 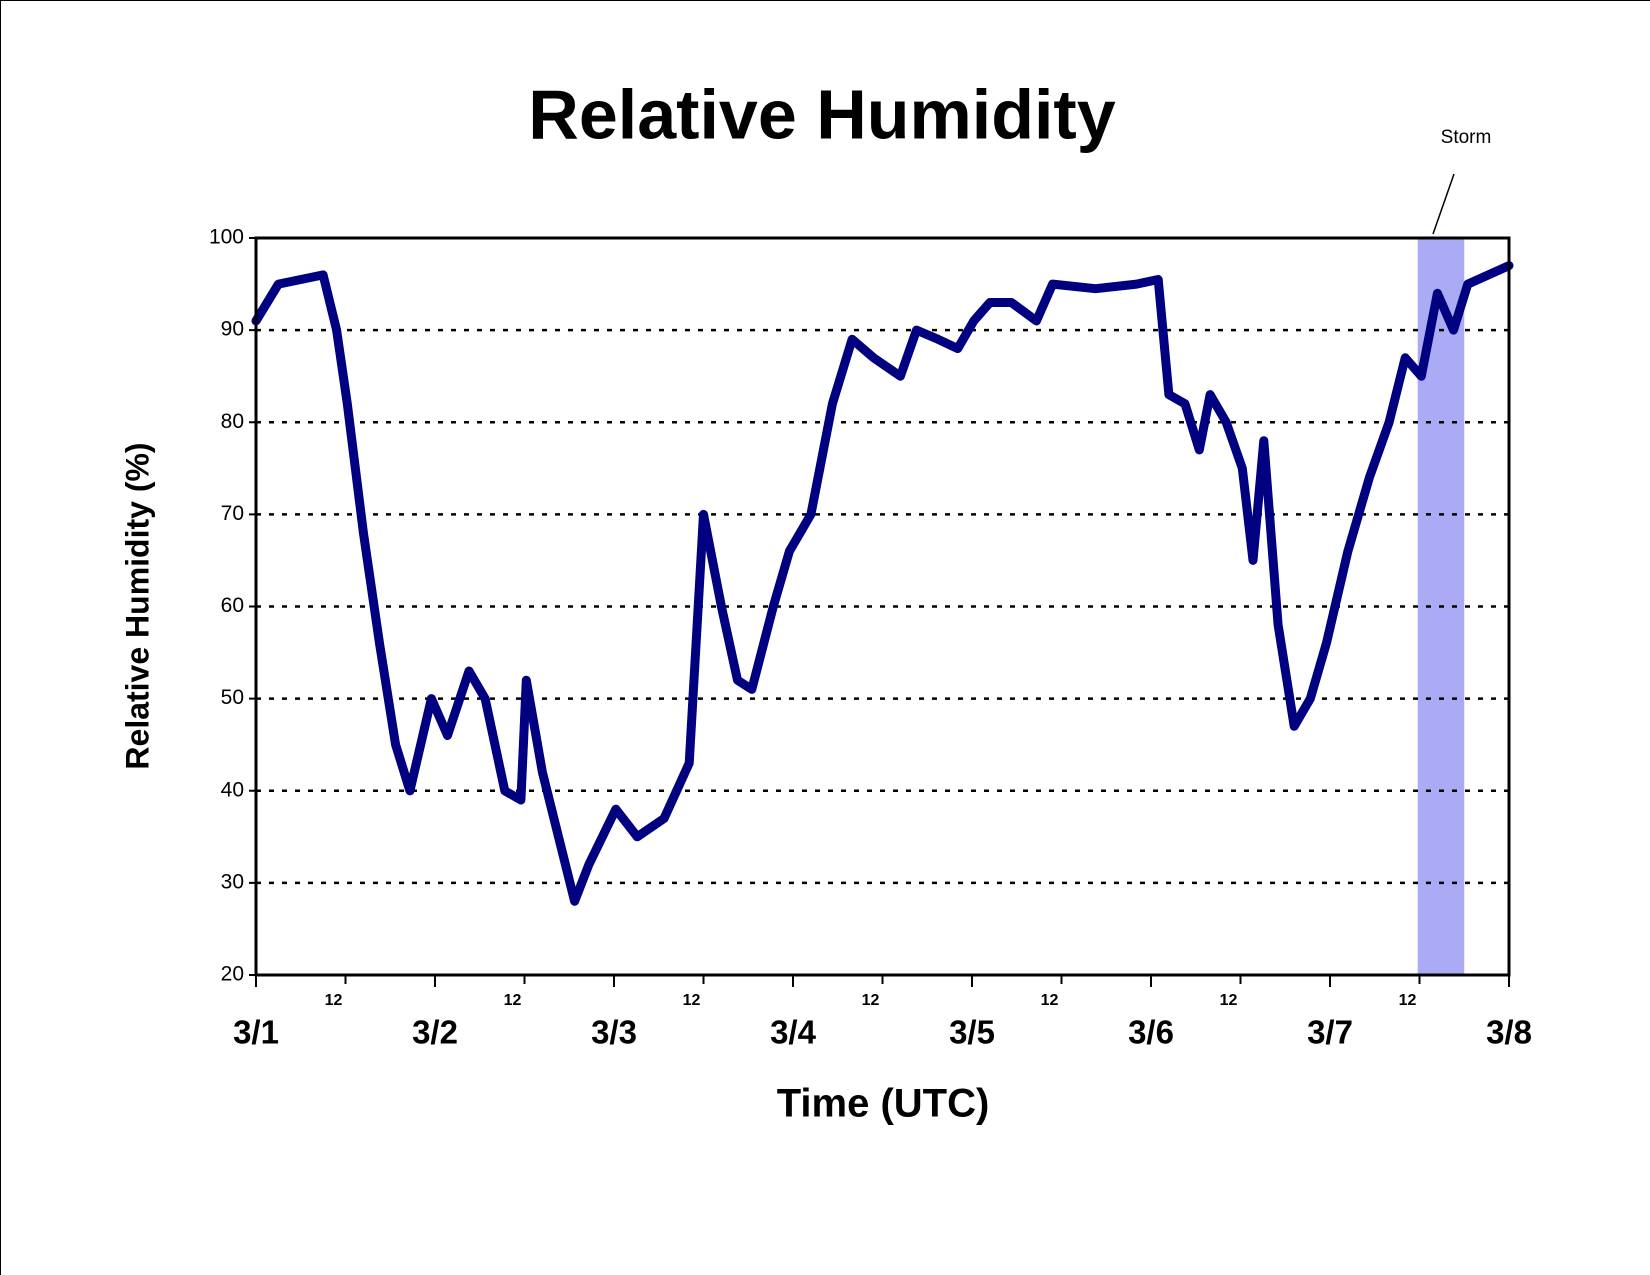 What do you see at coordinates (614, 1032) in the screenshot?
I see `x-tick-label: 3/3` at bounding box center [614, 1032].